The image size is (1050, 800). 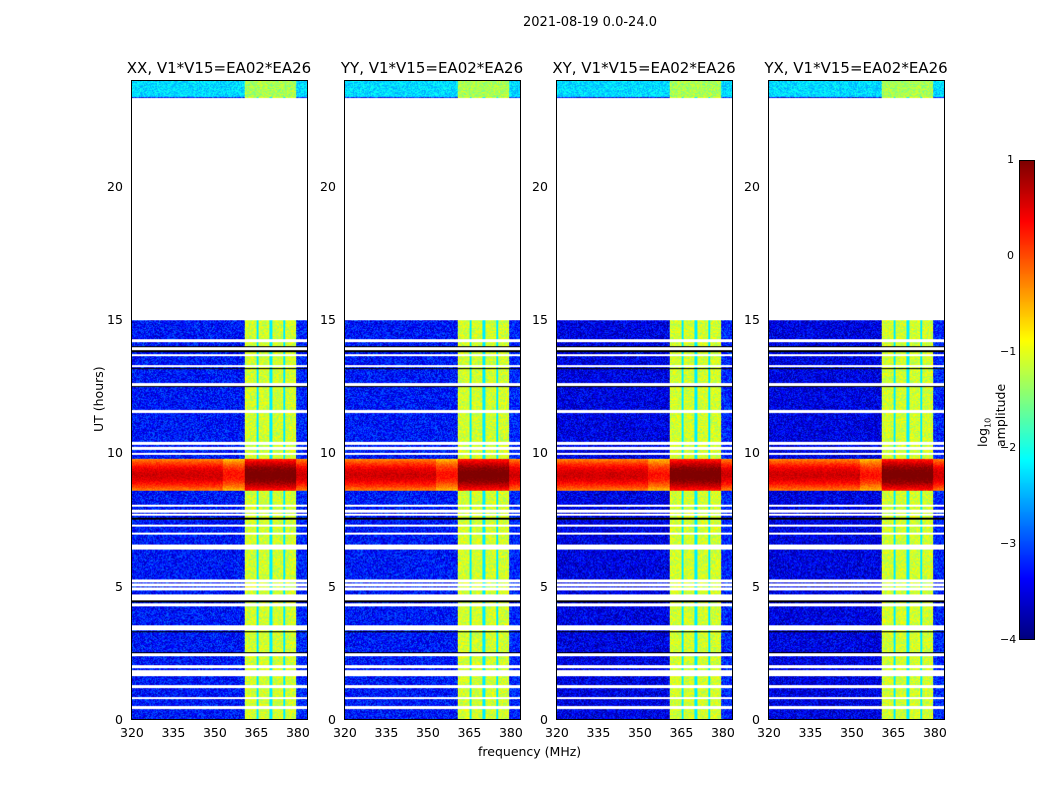 I want to click on colorbar-tick-label: −2, so click(x=1008, y=447).